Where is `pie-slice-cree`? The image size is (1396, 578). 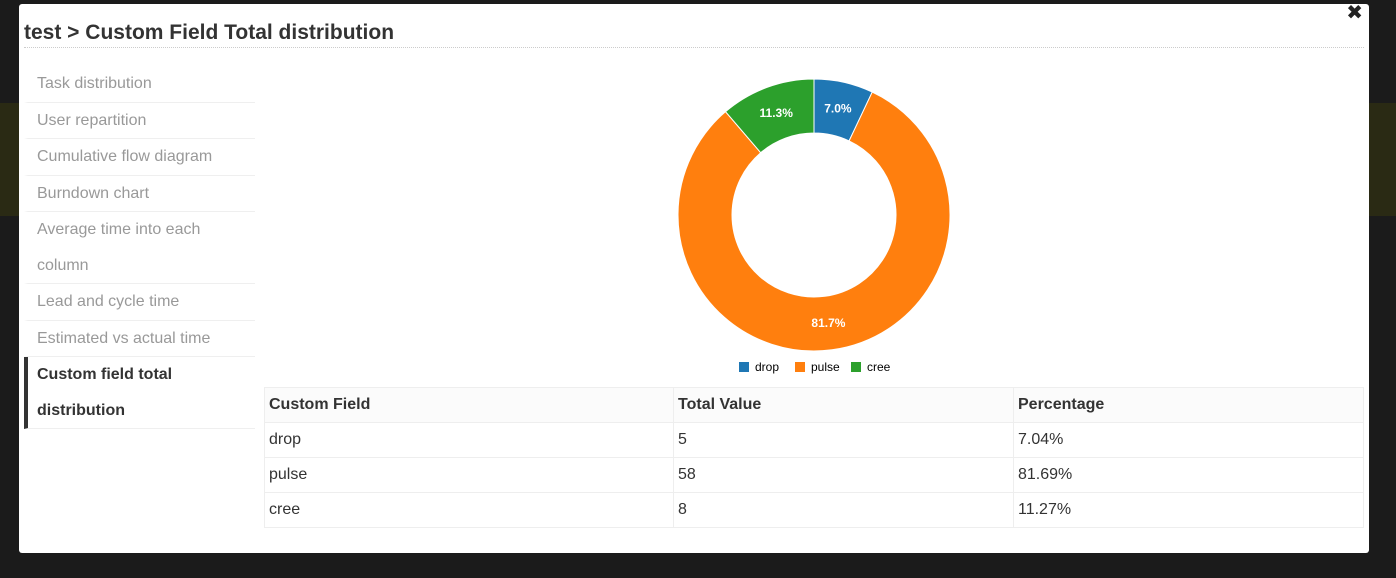
pie-slice-cree is located at coordinates (769, 116).